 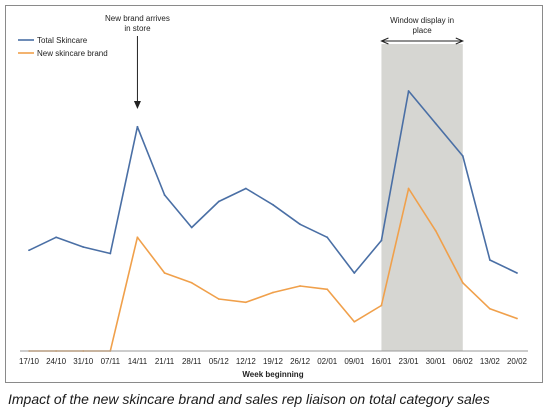 What do you see at coordinates (517, 361) in the screenshot?
I see `x-tick-label: 20/02` at bounding box center [517, 361].